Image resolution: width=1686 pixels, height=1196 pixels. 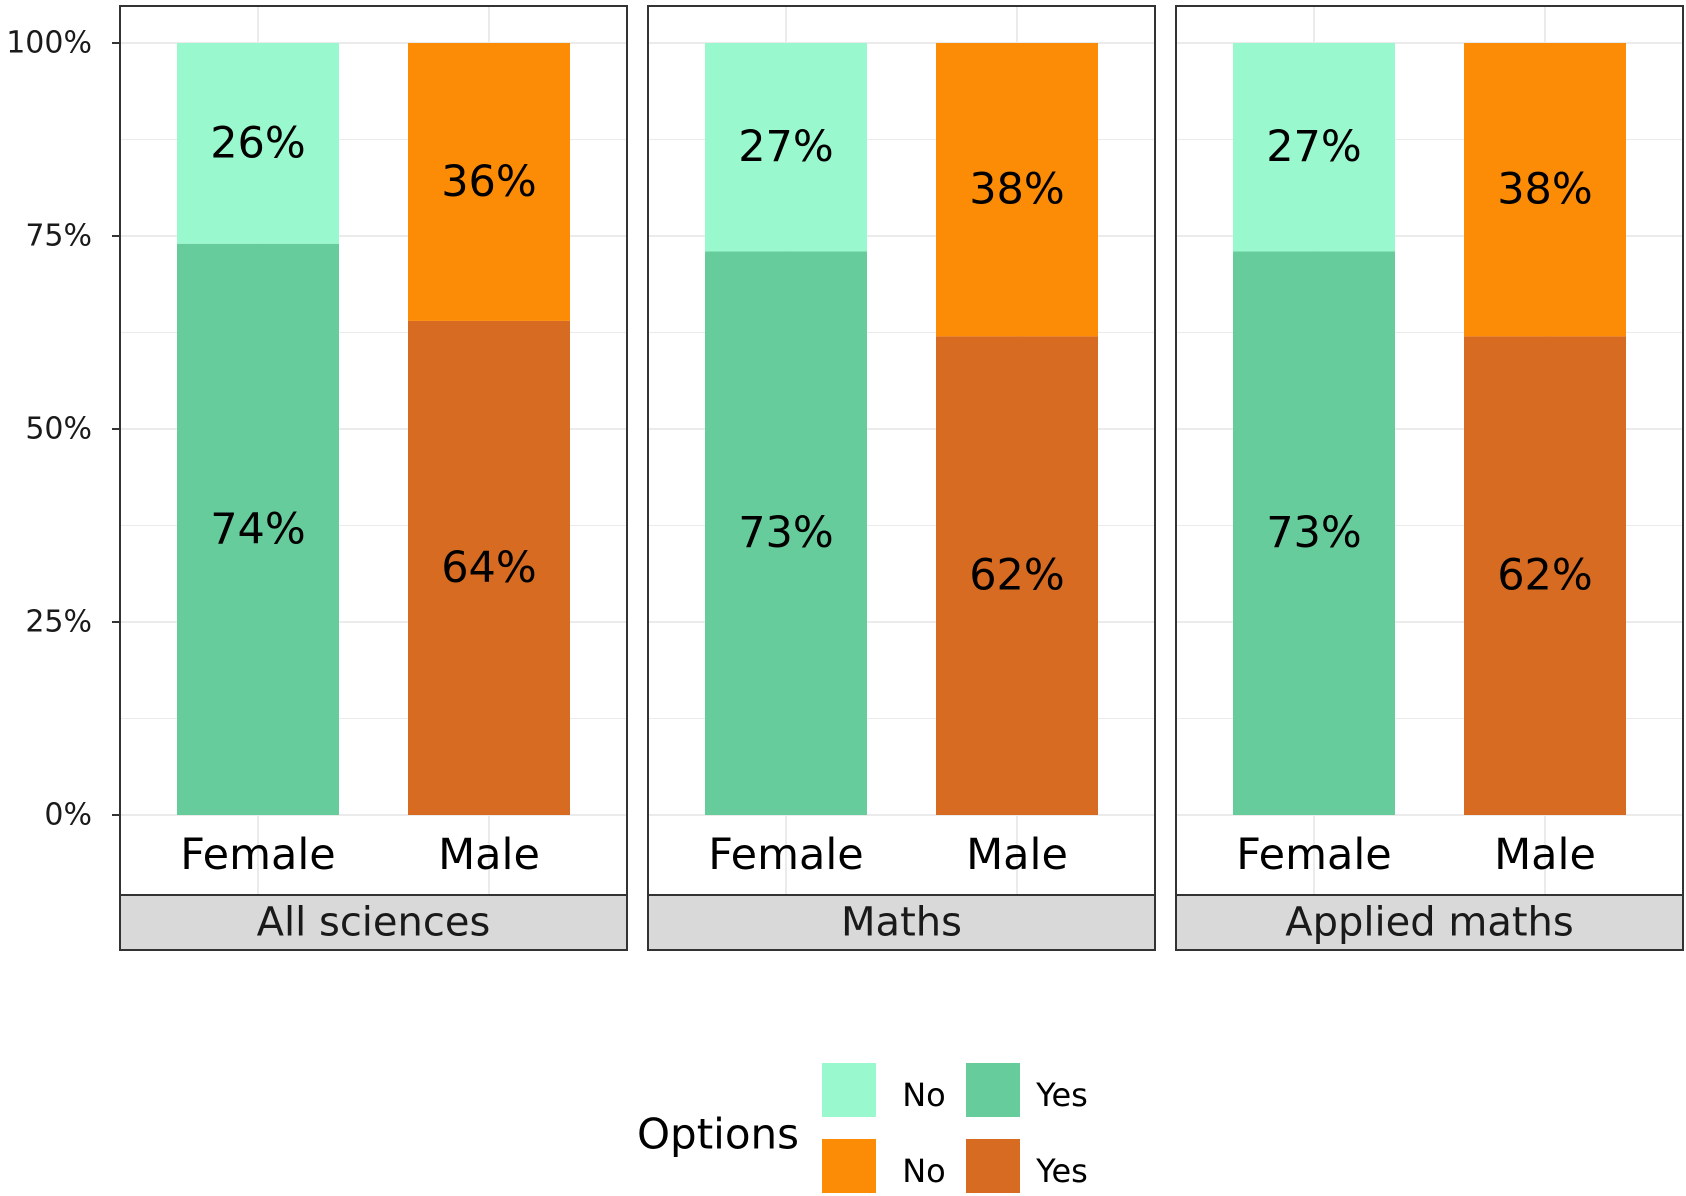 I want to click on facet-strip-label: All sciences, so click(x=374, y=923).